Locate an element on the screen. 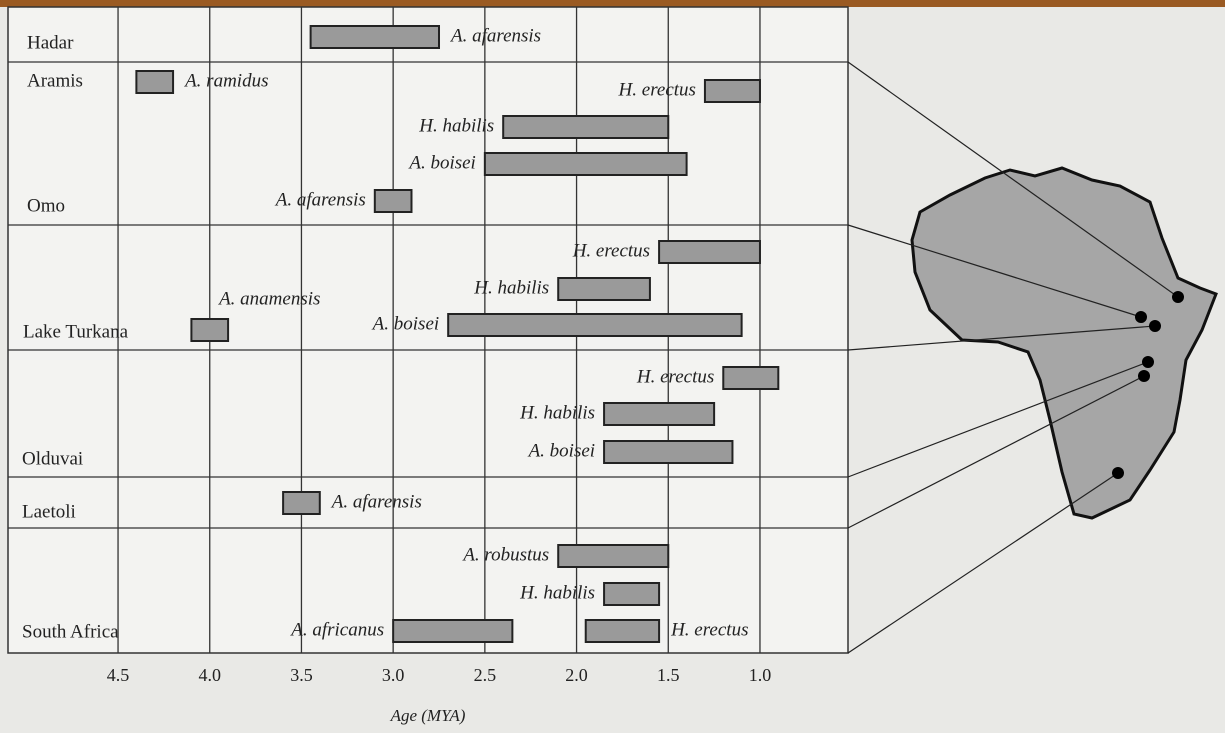 The image size is (1225, 733). site-name: Aramis is located at coordinates (55, 80).